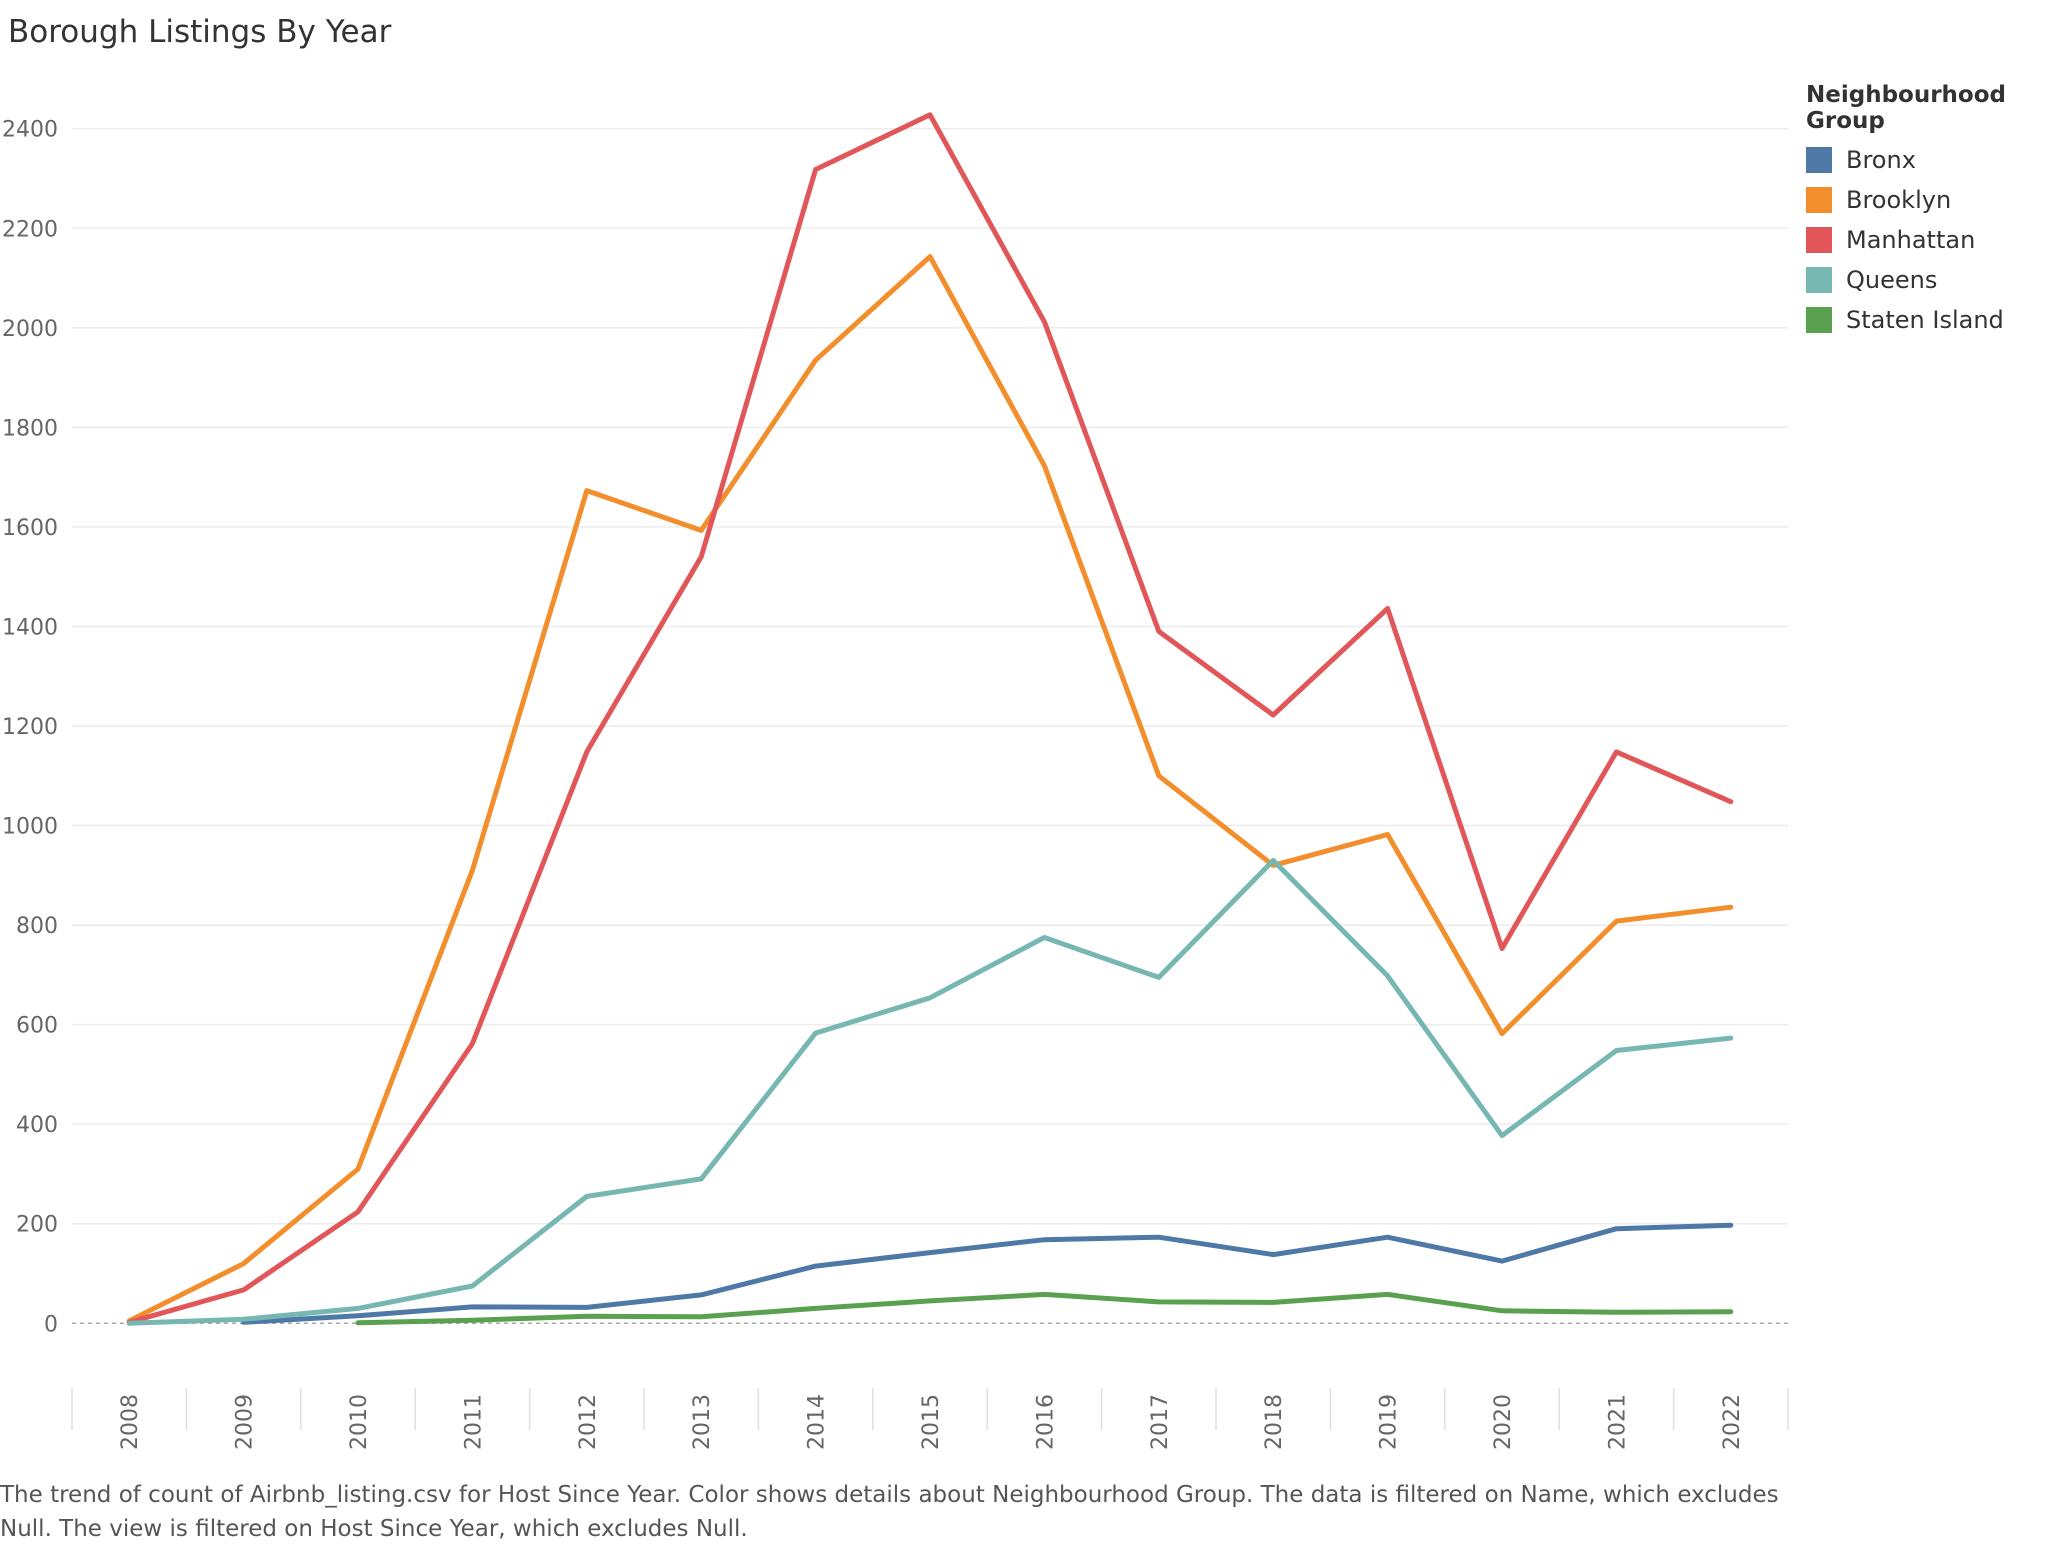 This screenshot has height=1546, width=2072. I want to click on series-line-staten-island, so click(1044, 1308).